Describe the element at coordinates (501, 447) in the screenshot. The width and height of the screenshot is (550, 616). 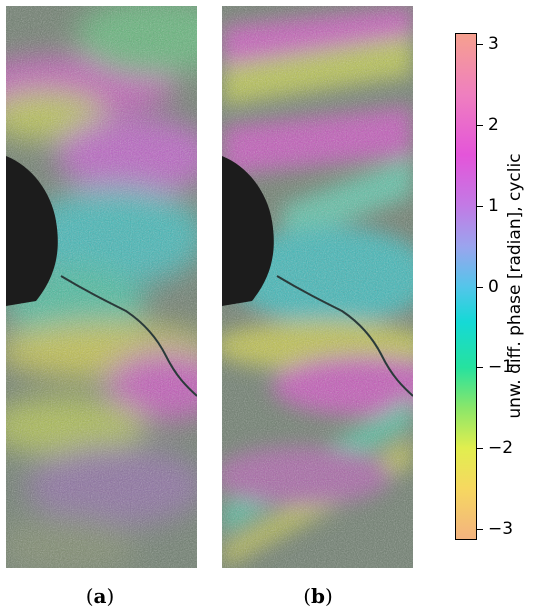
I see `colorbar-tick-label: −2` at that location.